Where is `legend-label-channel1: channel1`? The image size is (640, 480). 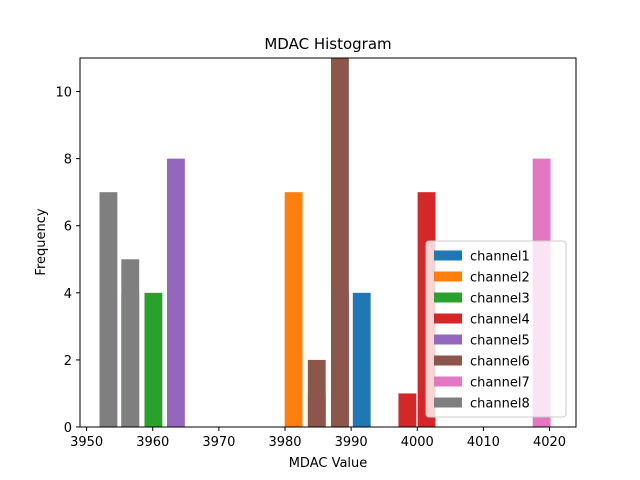
legend-label-channel1: channel1 is located at coordinates (500, 257).